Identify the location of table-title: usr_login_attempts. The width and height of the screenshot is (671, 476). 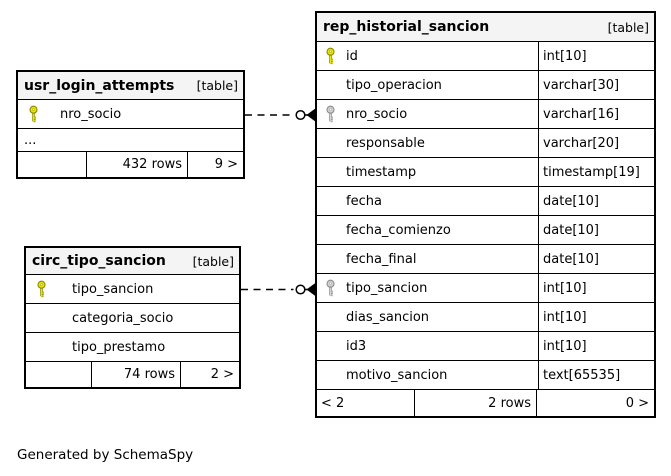
(99, 85).